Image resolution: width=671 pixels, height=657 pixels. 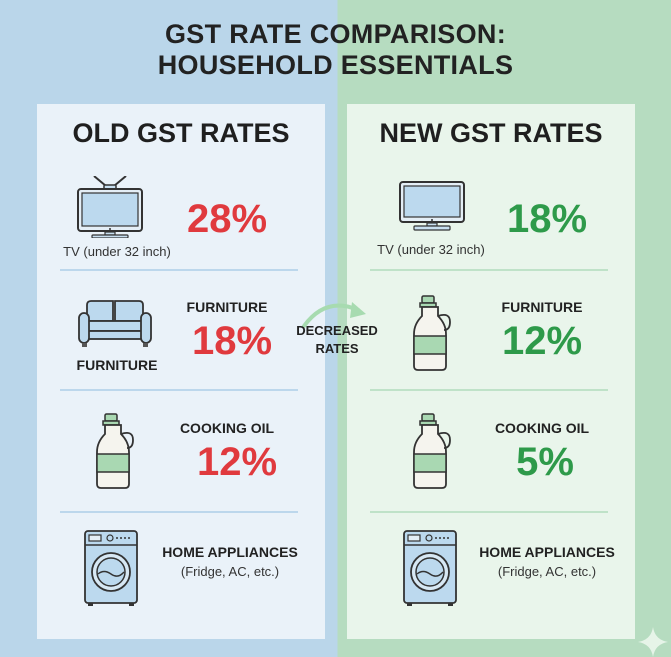 I want to click on furniture-new-rate: 12%, so click(x=542, y=341).